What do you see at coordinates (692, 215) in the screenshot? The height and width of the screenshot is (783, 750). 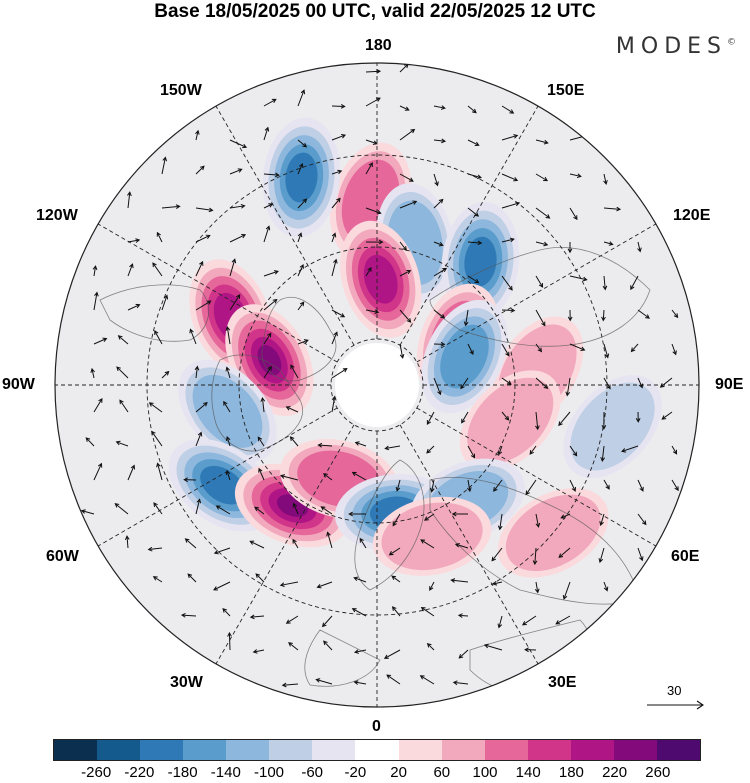 I see `lon-label-120e: 120E` at bounding box center [692, 215].